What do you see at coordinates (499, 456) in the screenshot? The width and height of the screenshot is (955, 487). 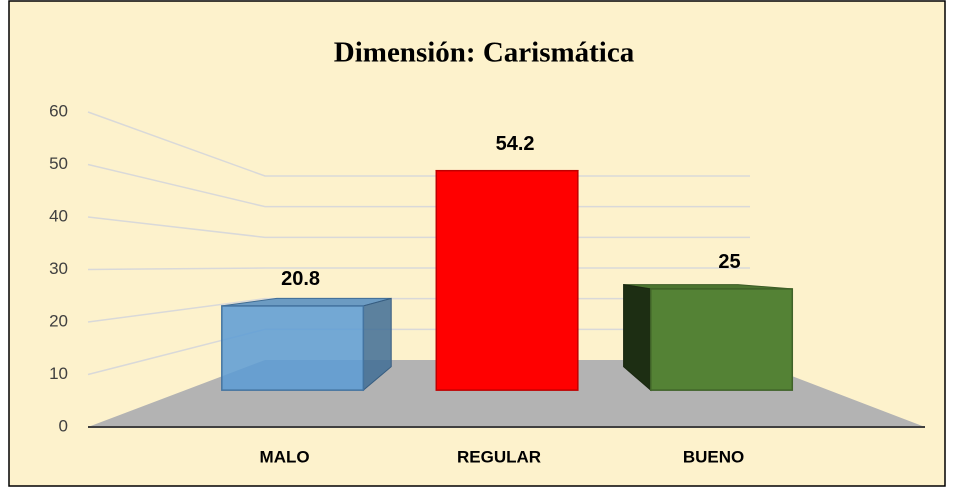 I see `x-tick-label: REGULAR` at bounding box center [499, 456].